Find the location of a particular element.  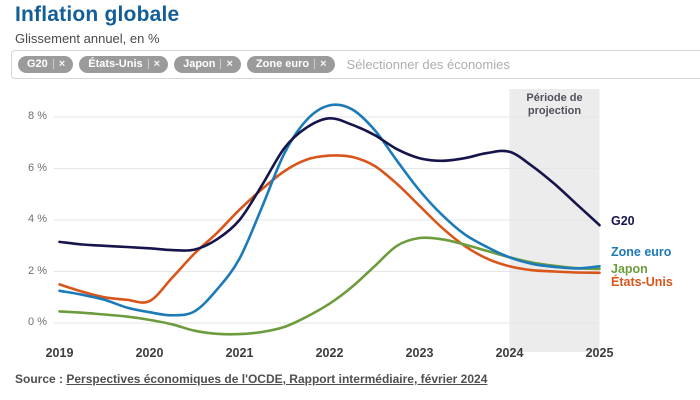

x-axis-label: 2019 is located at coordinates (59, 353).